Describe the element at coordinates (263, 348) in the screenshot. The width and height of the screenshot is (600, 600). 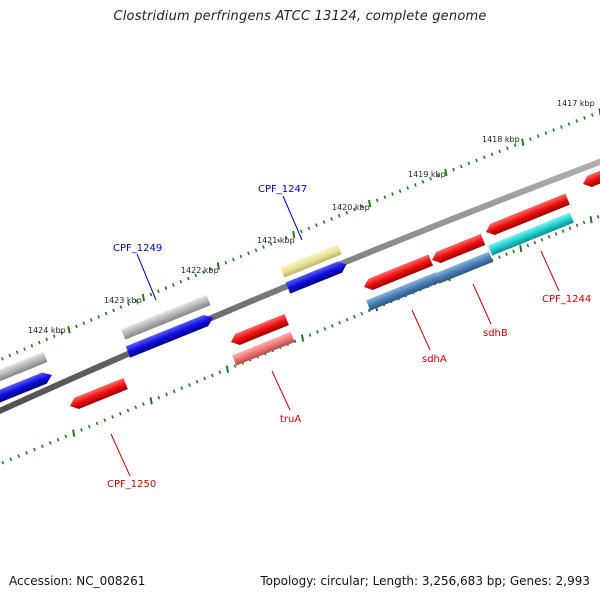
I see `gene-trua` at that location.